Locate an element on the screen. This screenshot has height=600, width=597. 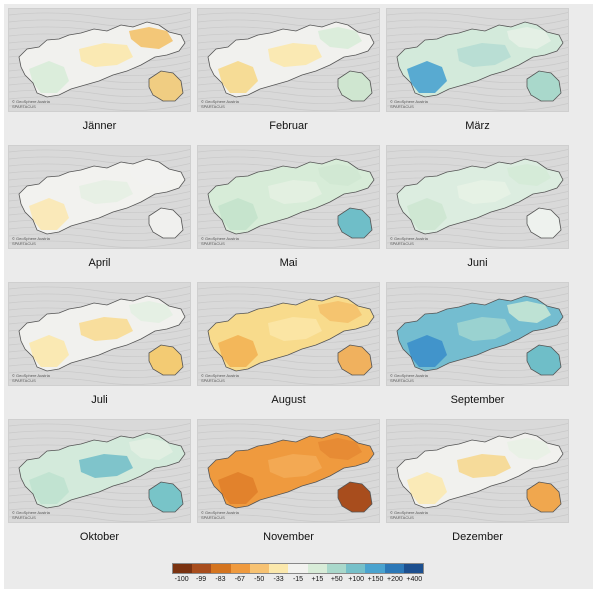
month-panel: © GeoSphere Austria SPARTACUS Oktober is located at coordinates (99, 485).